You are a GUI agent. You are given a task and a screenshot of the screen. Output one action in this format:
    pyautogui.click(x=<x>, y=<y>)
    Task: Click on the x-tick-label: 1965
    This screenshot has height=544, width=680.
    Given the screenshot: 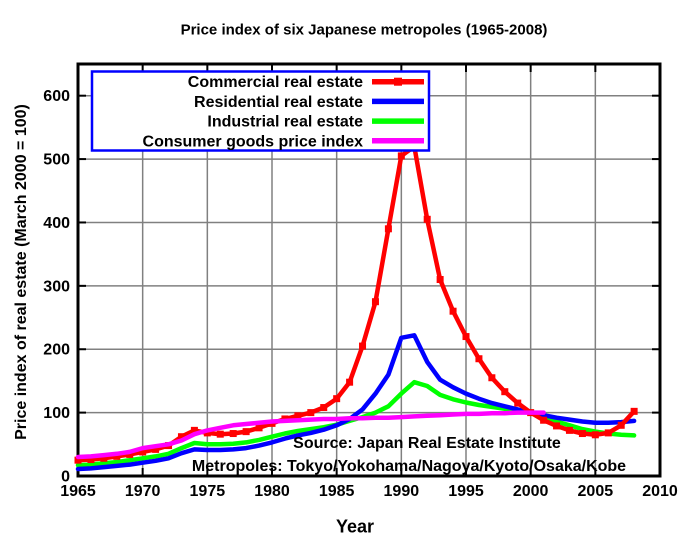 What is the action you would take?
    pyautogui.click(x=78, y=491)
    